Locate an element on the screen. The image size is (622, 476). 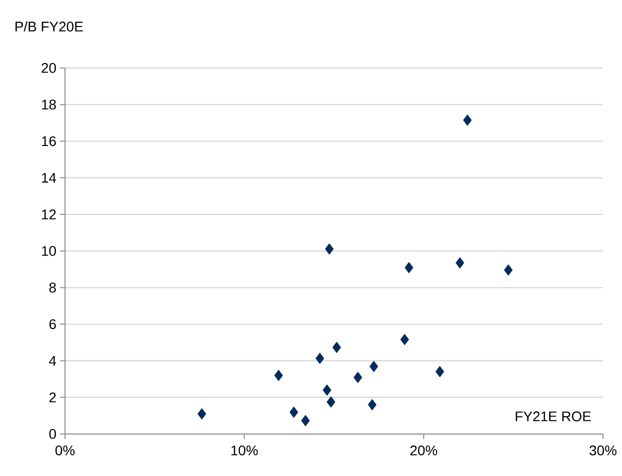
x-axis-title: FY21E ROE is located at coordinates (553, 416).